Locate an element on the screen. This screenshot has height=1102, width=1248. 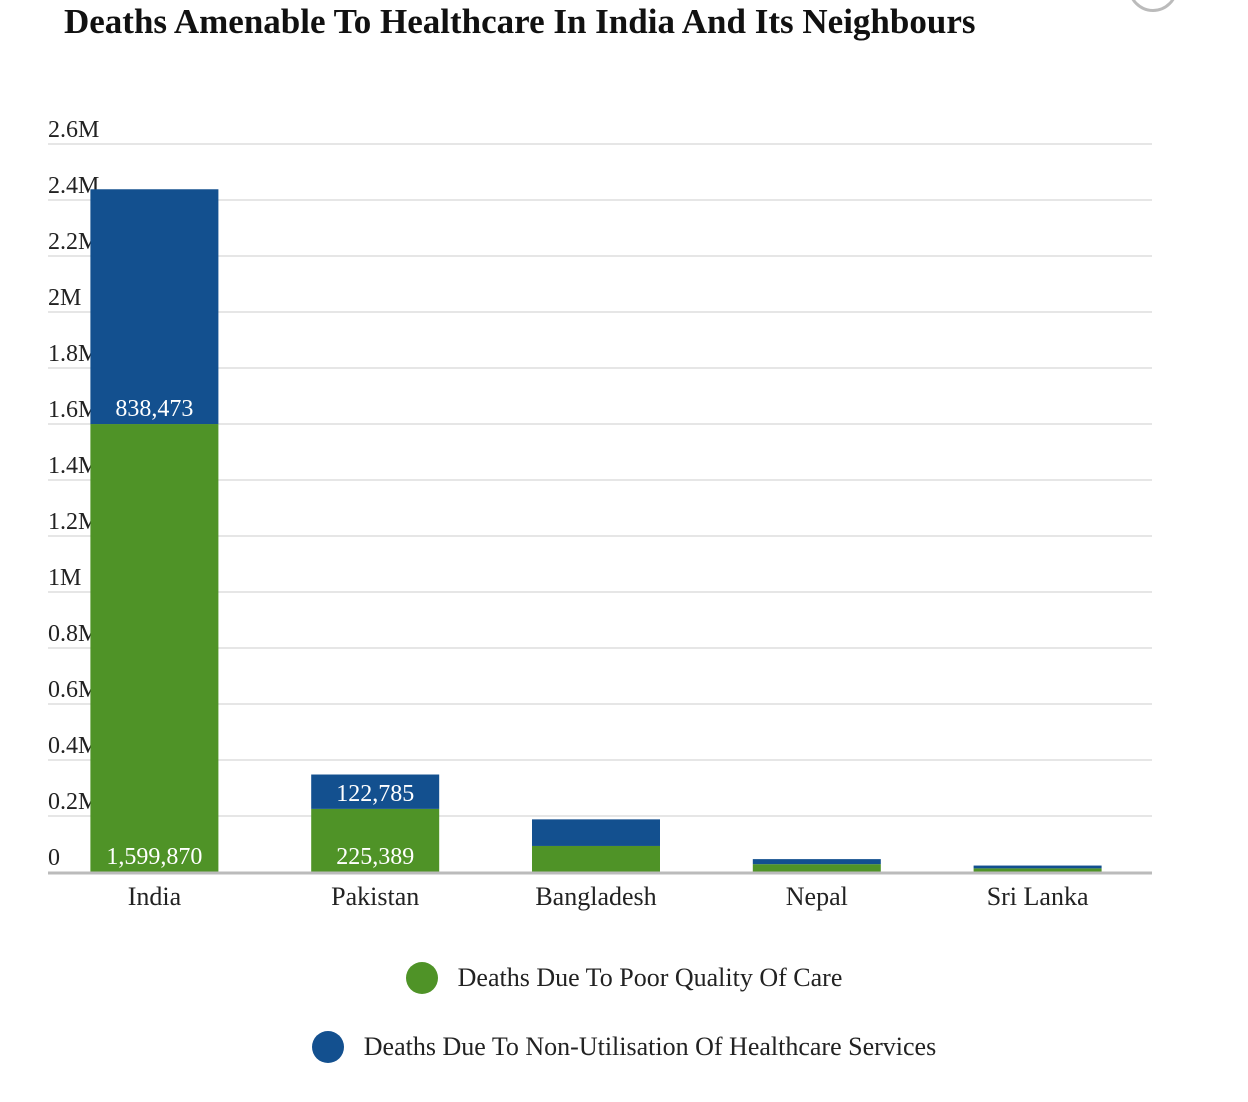
y-tick-label: 2M is located at coordinates (64, 298).